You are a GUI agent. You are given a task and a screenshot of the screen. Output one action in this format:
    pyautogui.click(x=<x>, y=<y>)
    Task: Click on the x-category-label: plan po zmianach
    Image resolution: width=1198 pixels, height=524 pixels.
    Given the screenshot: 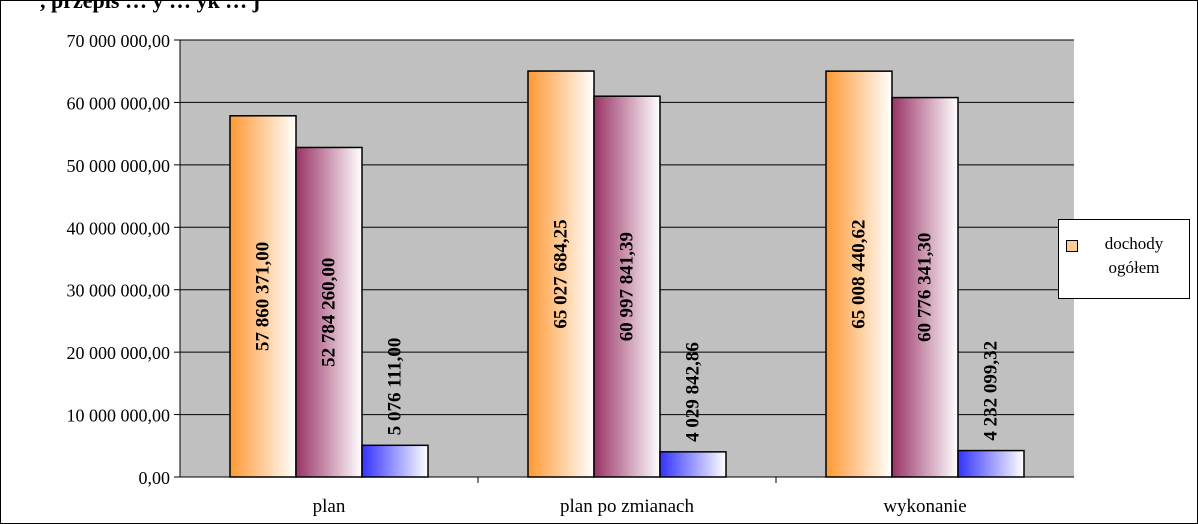 What is the action you would take?
    pyautogui.click(x=627, y=506)
    